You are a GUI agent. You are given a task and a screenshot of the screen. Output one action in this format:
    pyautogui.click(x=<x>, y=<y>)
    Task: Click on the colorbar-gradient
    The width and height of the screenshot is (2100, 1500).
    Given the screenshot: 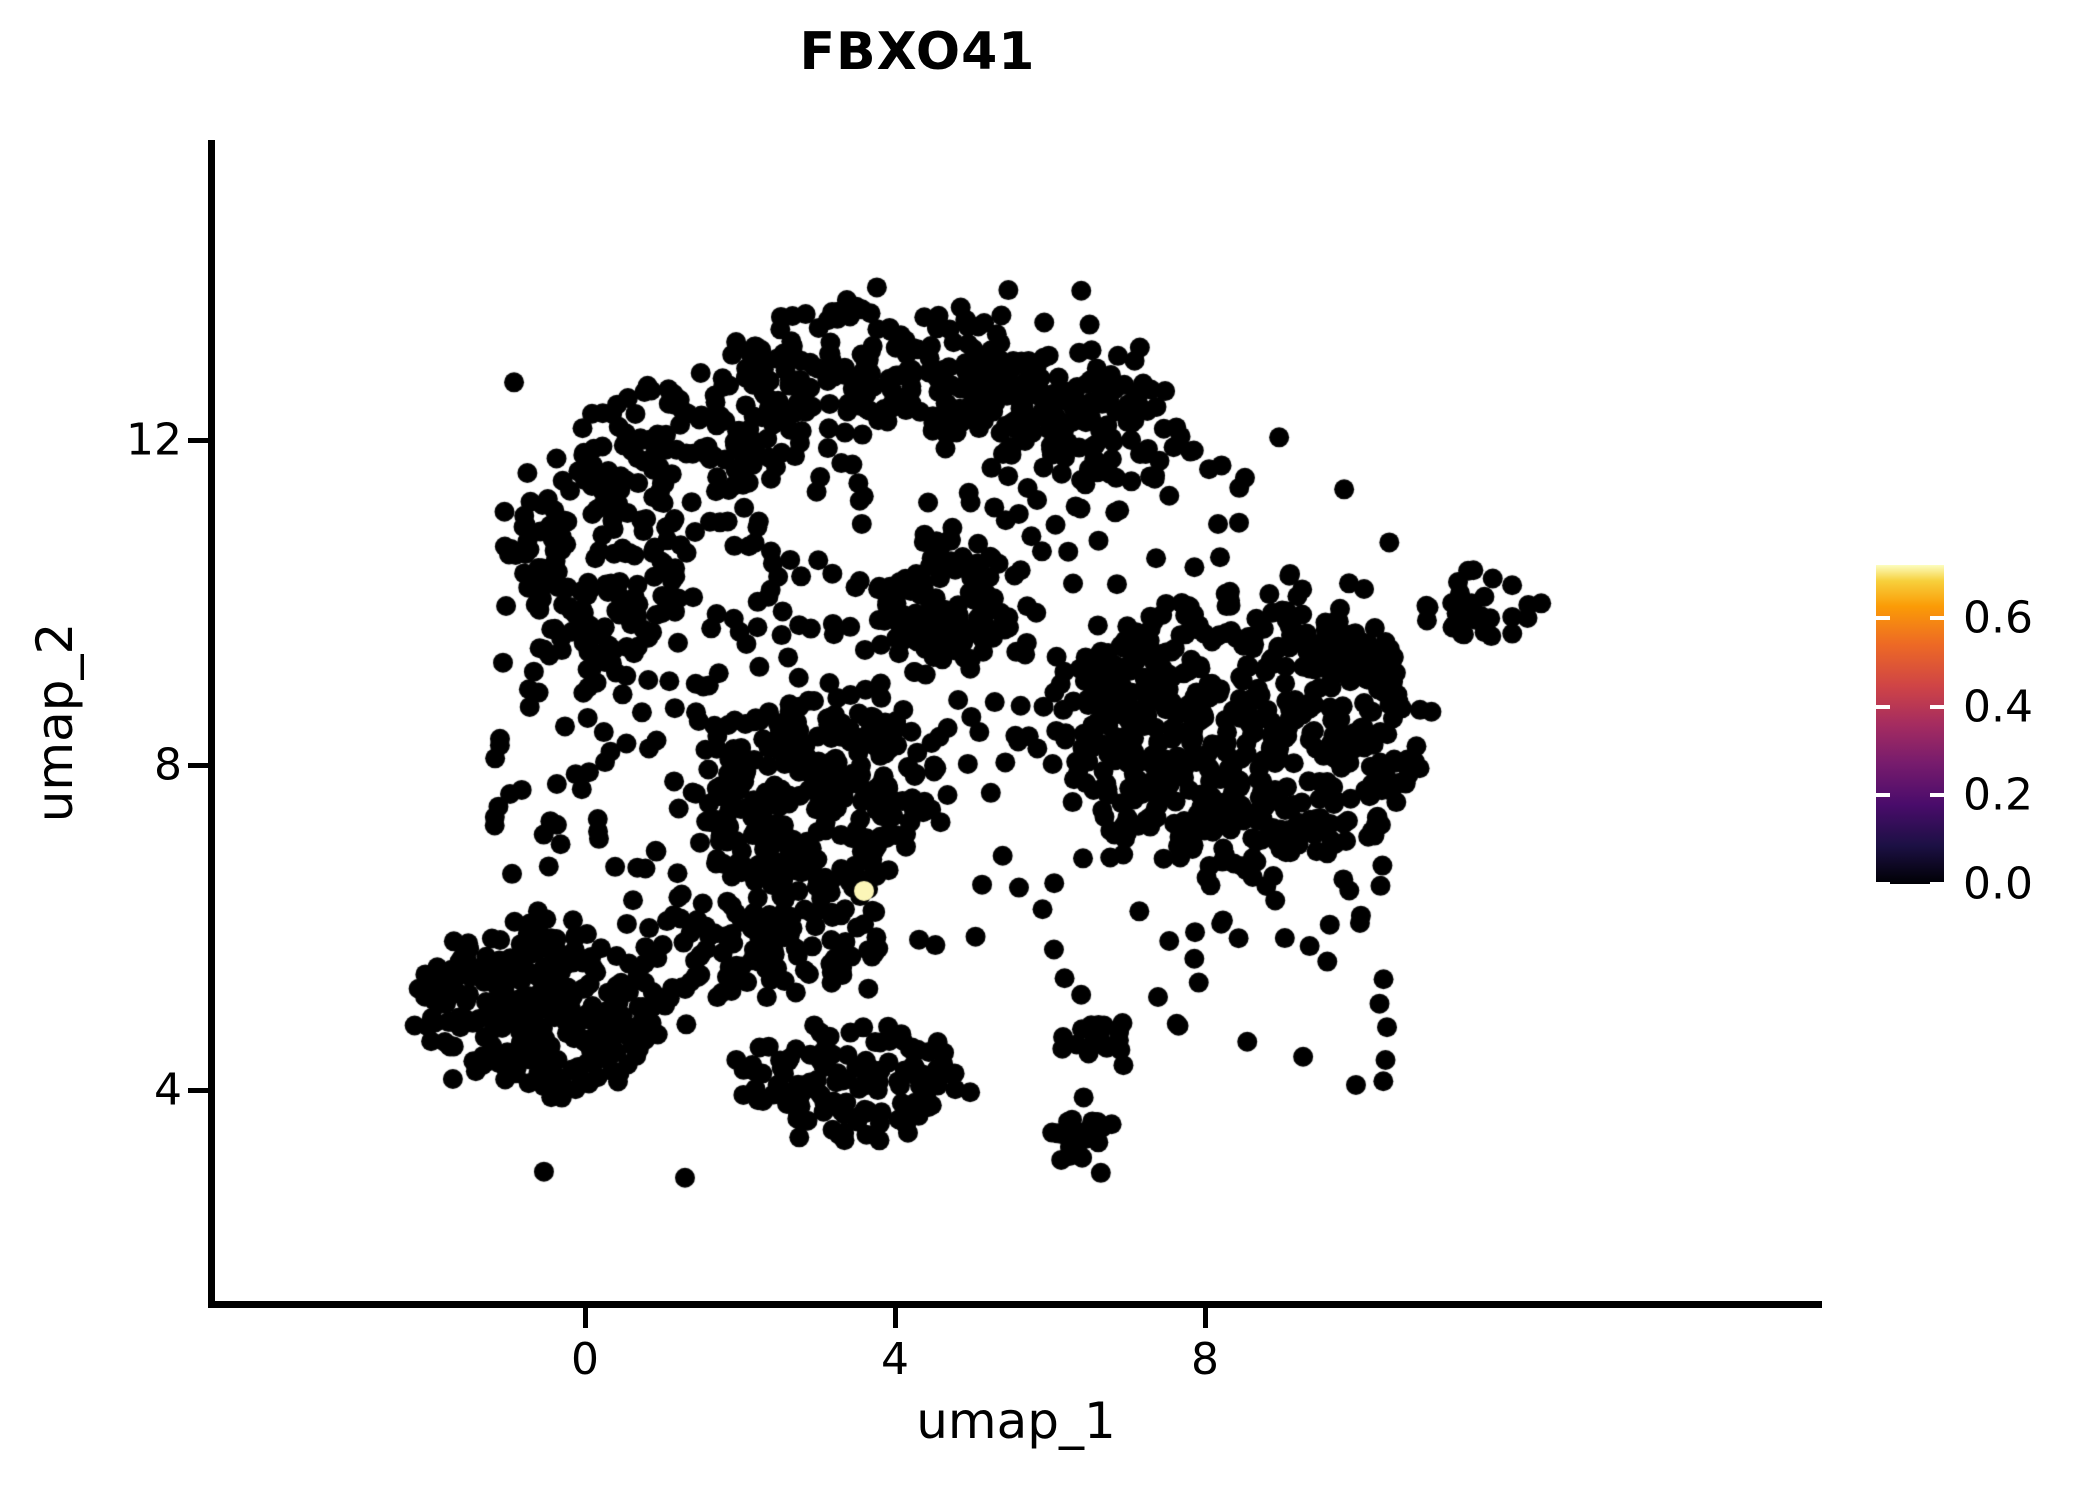 What is the action you would take?
    pyautogui.click(x=1910, y=724)
    